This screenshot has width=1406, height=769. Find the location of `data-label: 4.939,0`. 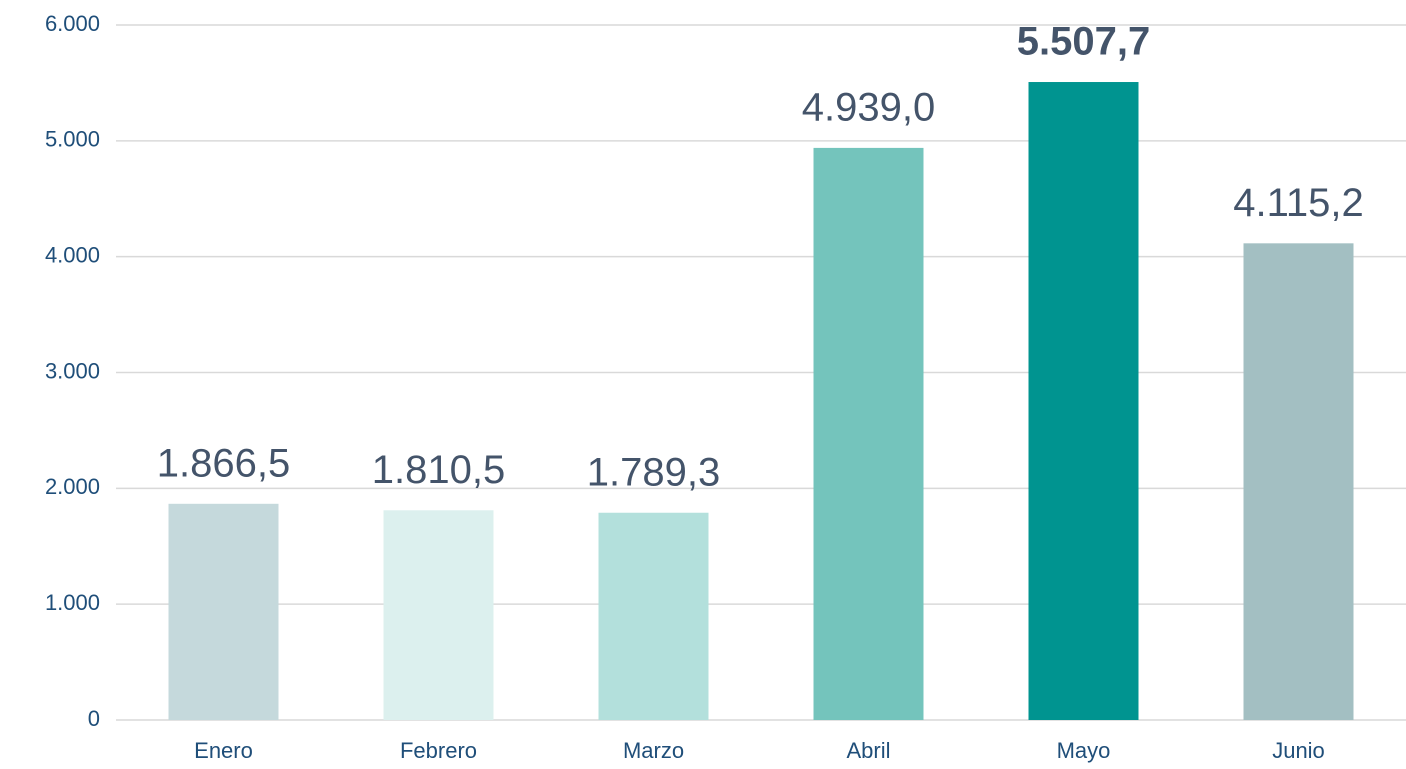

data-label: 4.939,0 is located at coordinates (868, 107).